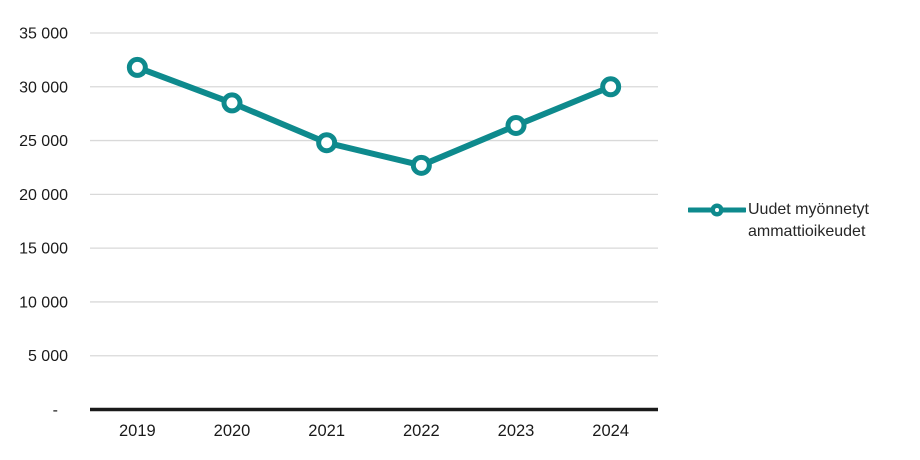 The height and width of the screenshot is (460, 920). I want to click on x-axis-tick-label: 2022, so click(421, 431).